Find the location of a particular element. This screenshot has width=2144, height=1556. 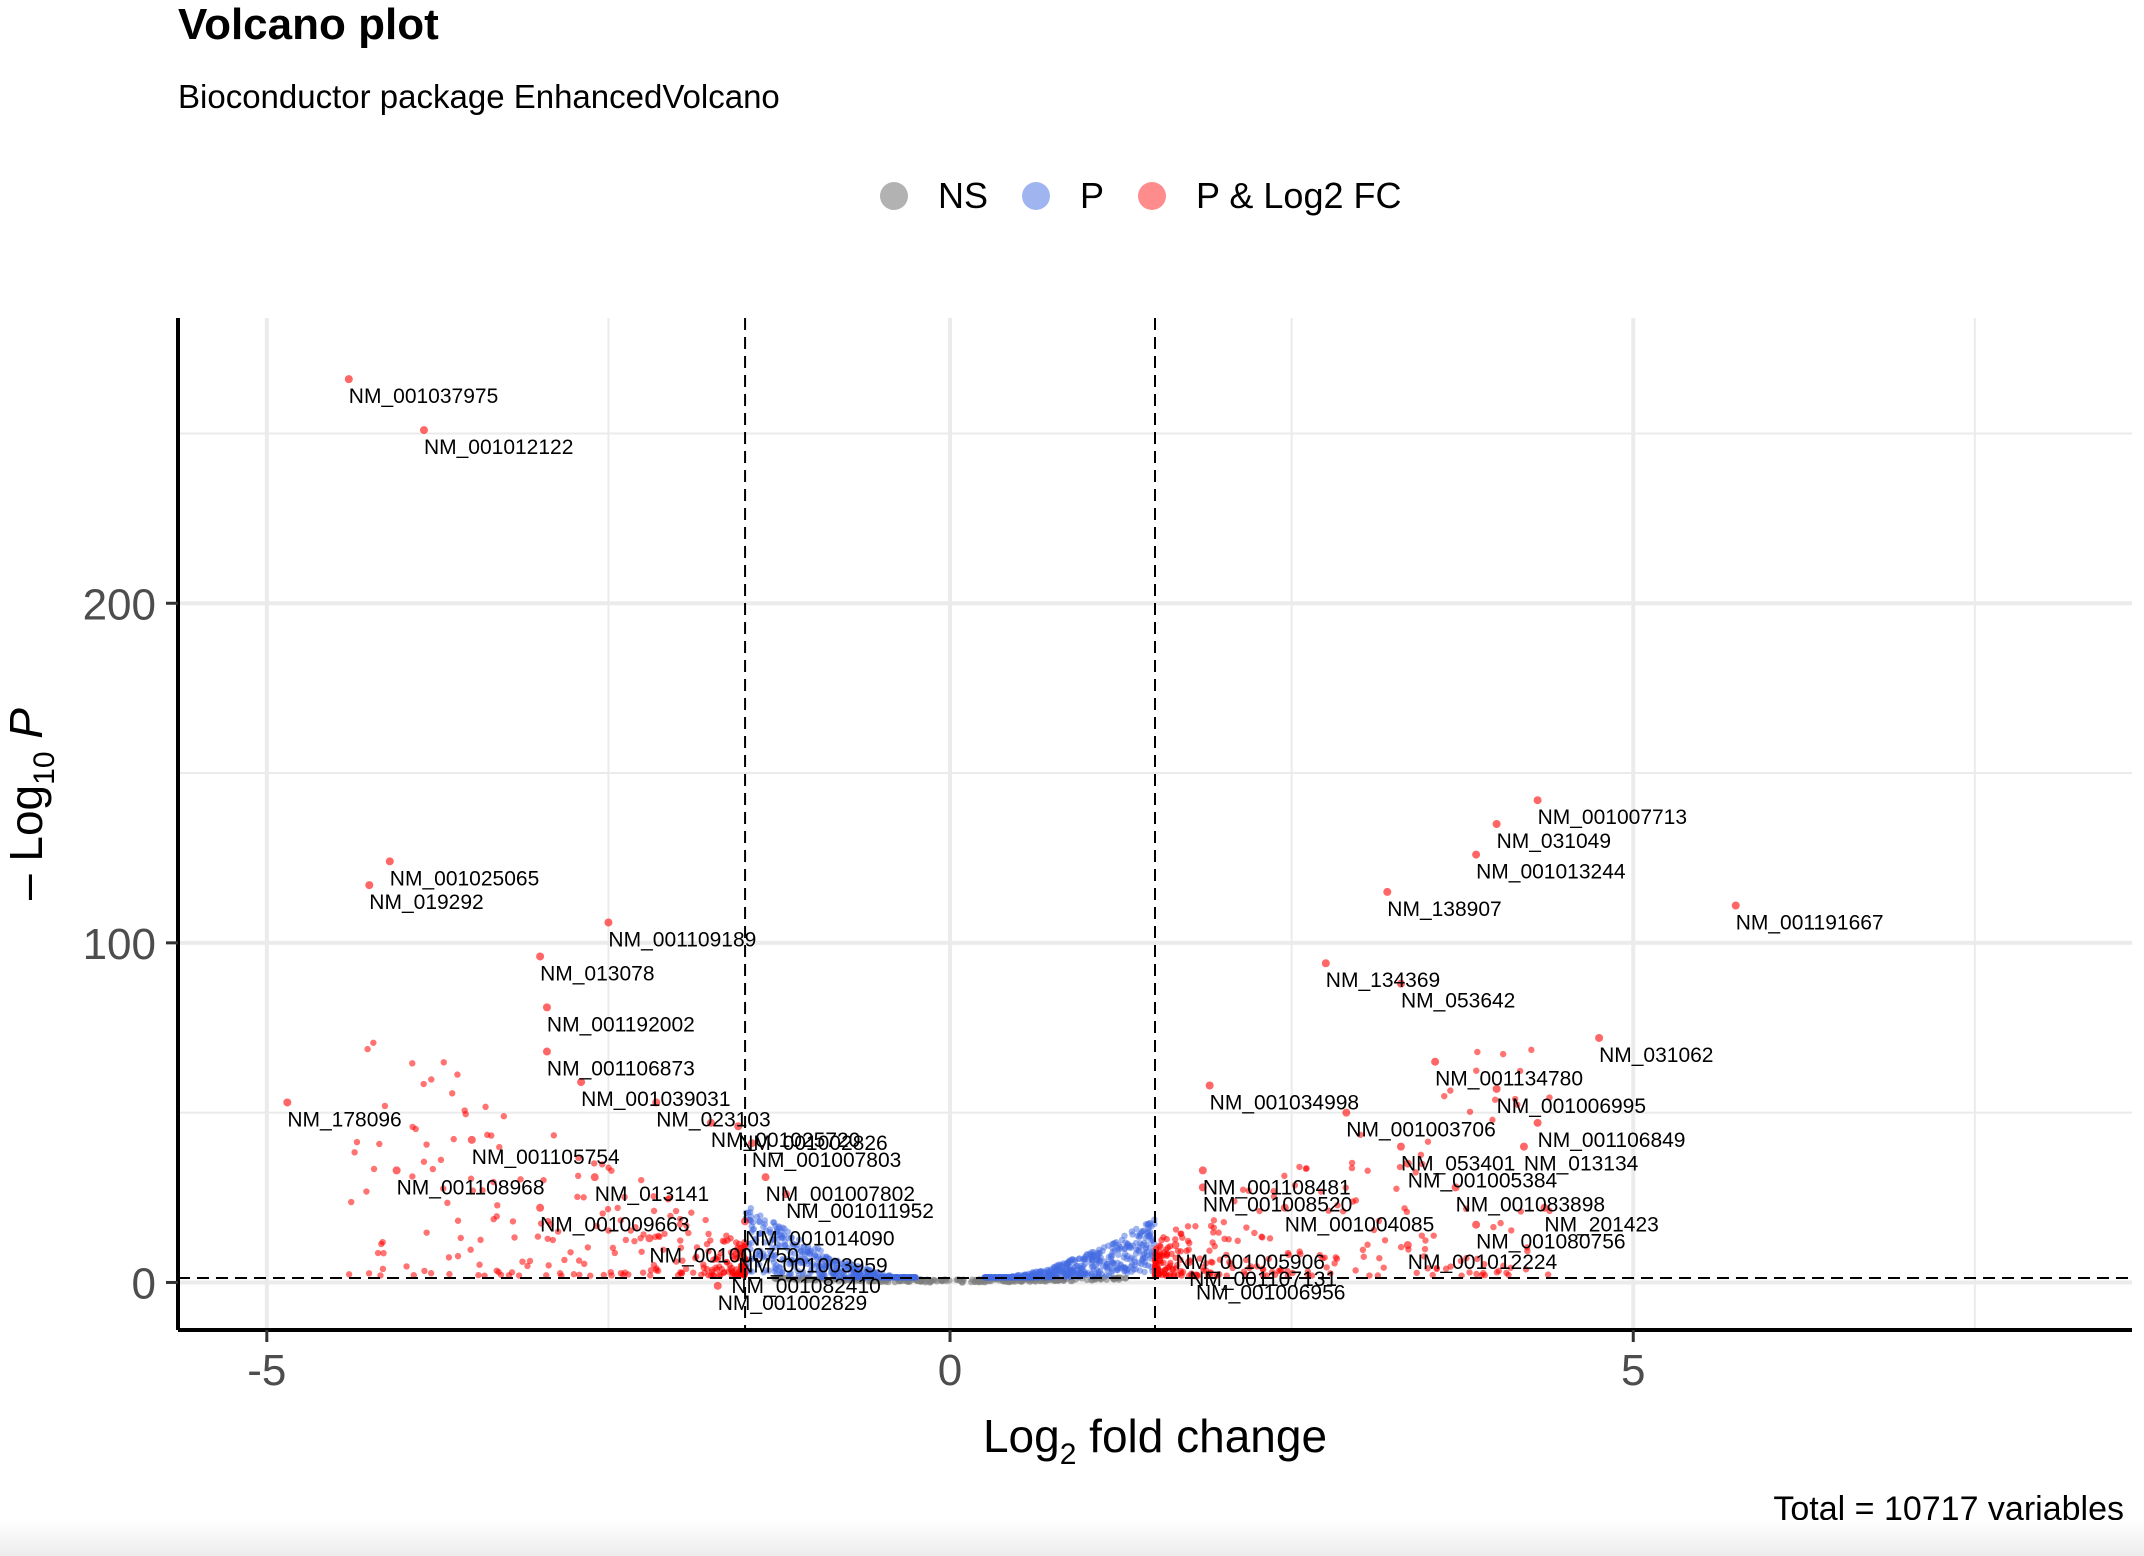

point-label-38: NM_013134 is located at coordinates (1581, 1164).